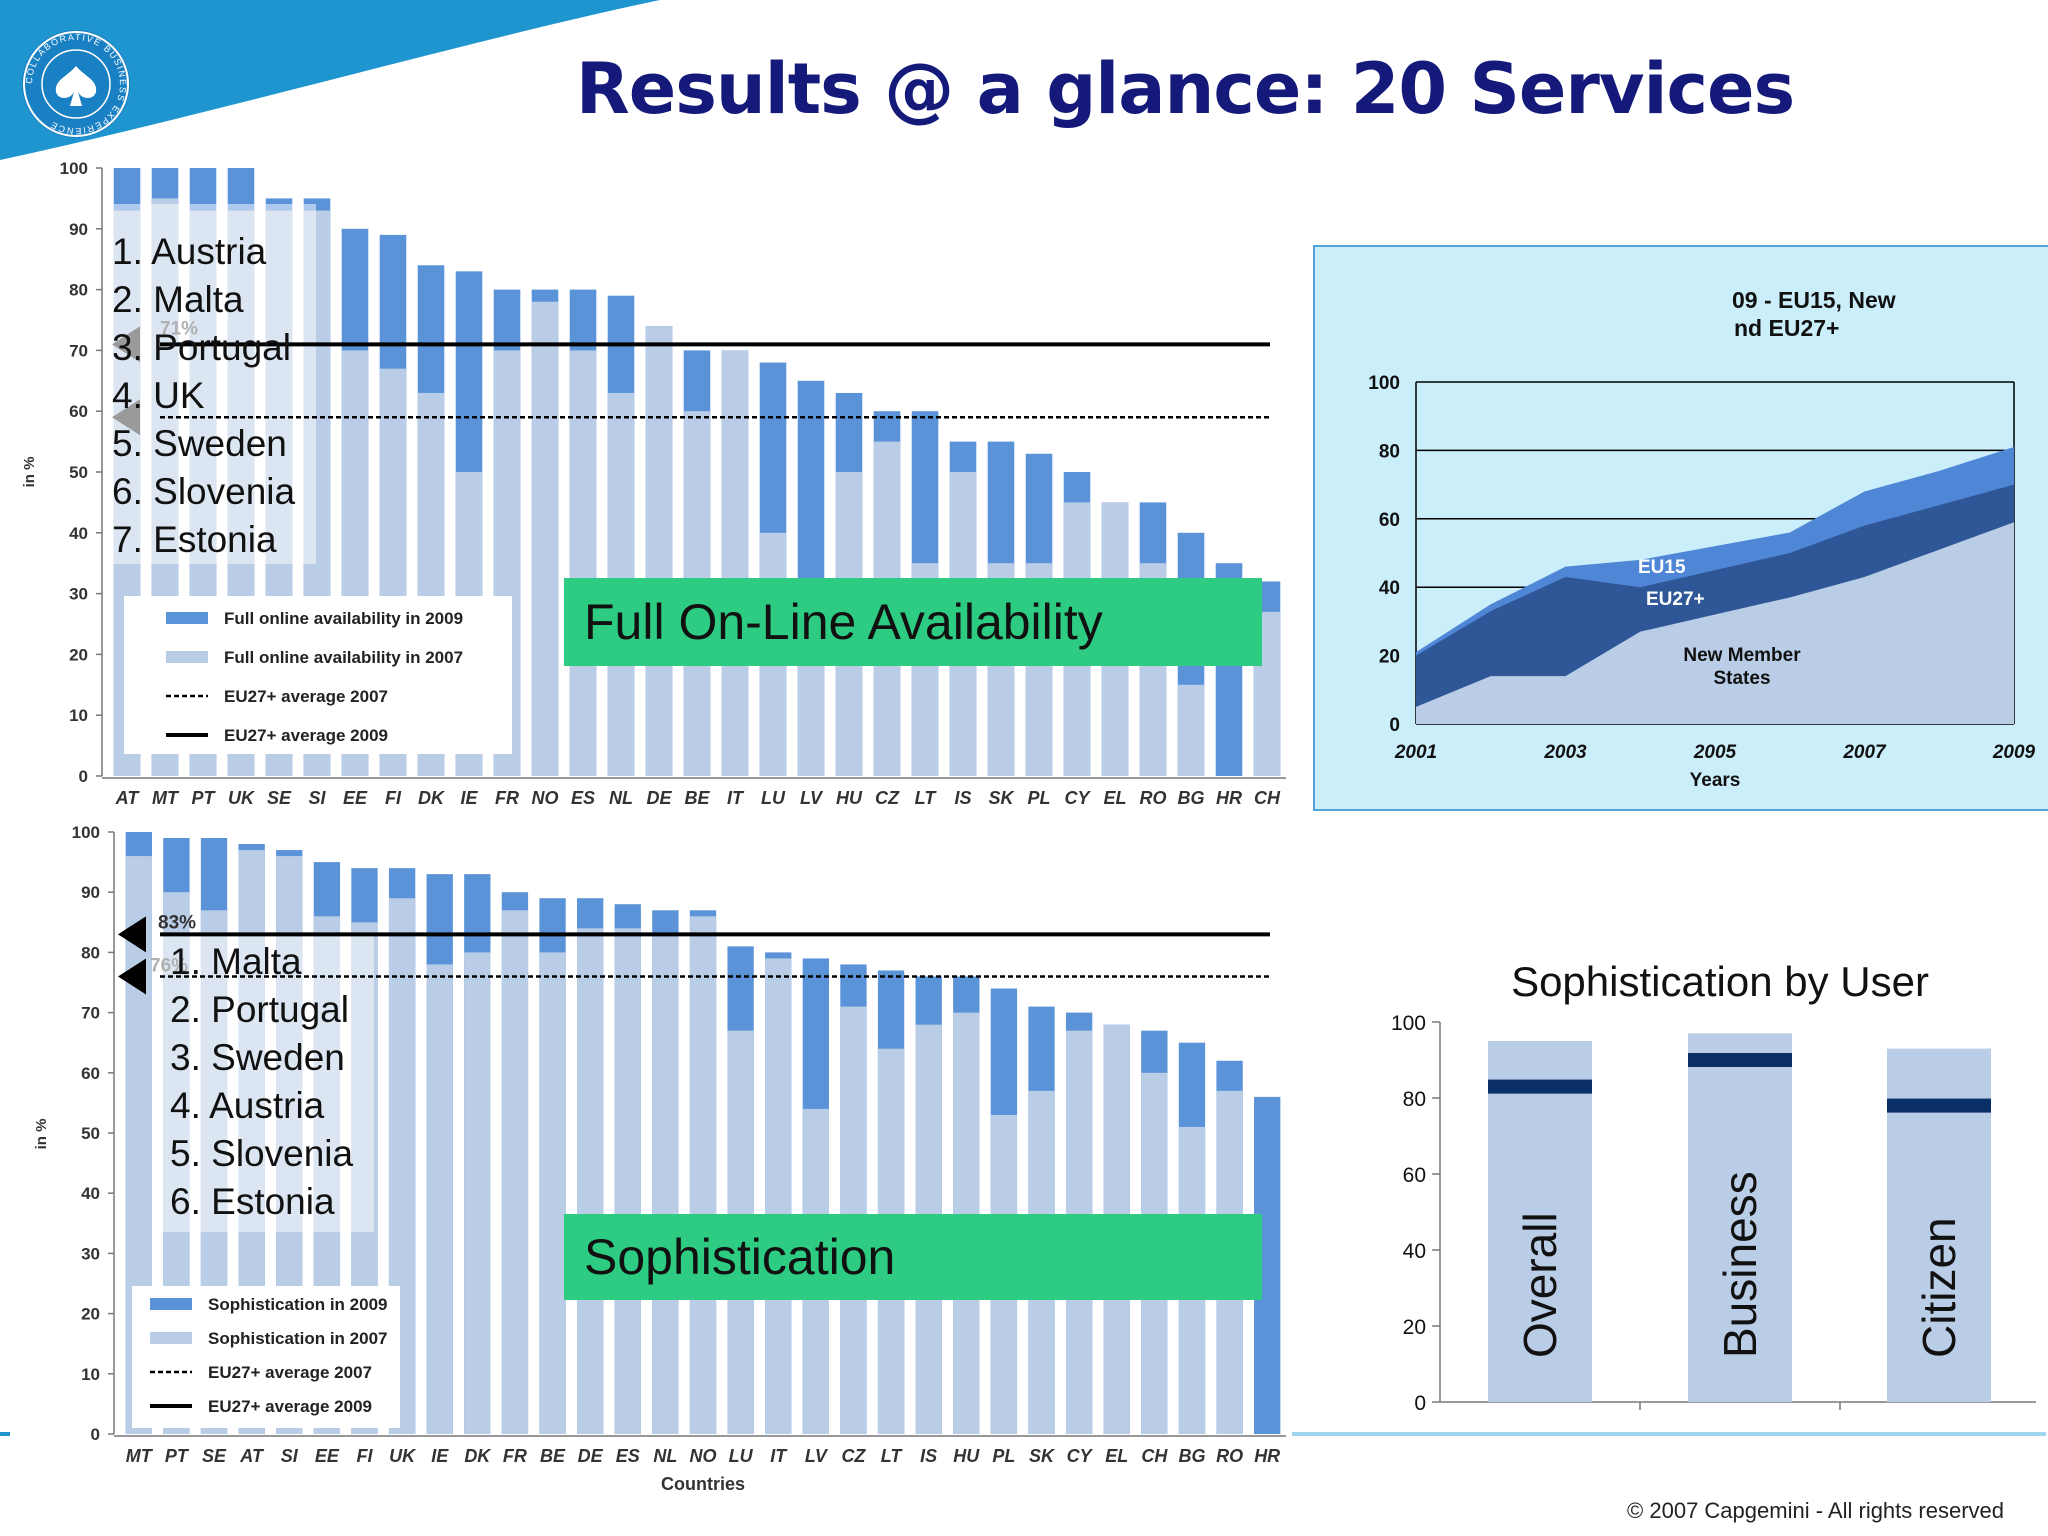 This screenshot has width=2048, height=1536. Describe the element at coordinates (140, 1456) in the screenshot. I see `x-tick-label: MT` at that location.